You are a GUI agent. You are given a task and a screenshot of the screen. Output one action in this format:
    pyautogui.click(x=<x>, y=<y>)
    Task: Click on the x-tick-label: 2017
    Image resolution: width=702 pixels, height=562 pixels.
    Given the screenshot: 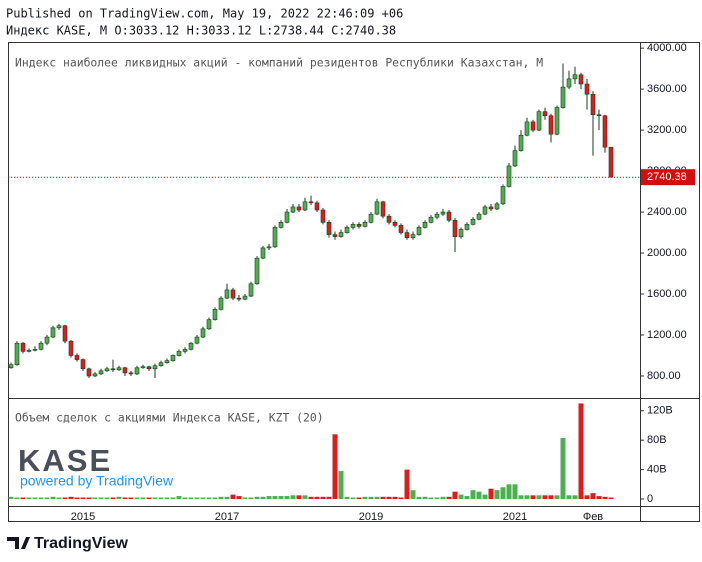 What is the action you would take?
    pyautogui.click(x=227, y=517)
    